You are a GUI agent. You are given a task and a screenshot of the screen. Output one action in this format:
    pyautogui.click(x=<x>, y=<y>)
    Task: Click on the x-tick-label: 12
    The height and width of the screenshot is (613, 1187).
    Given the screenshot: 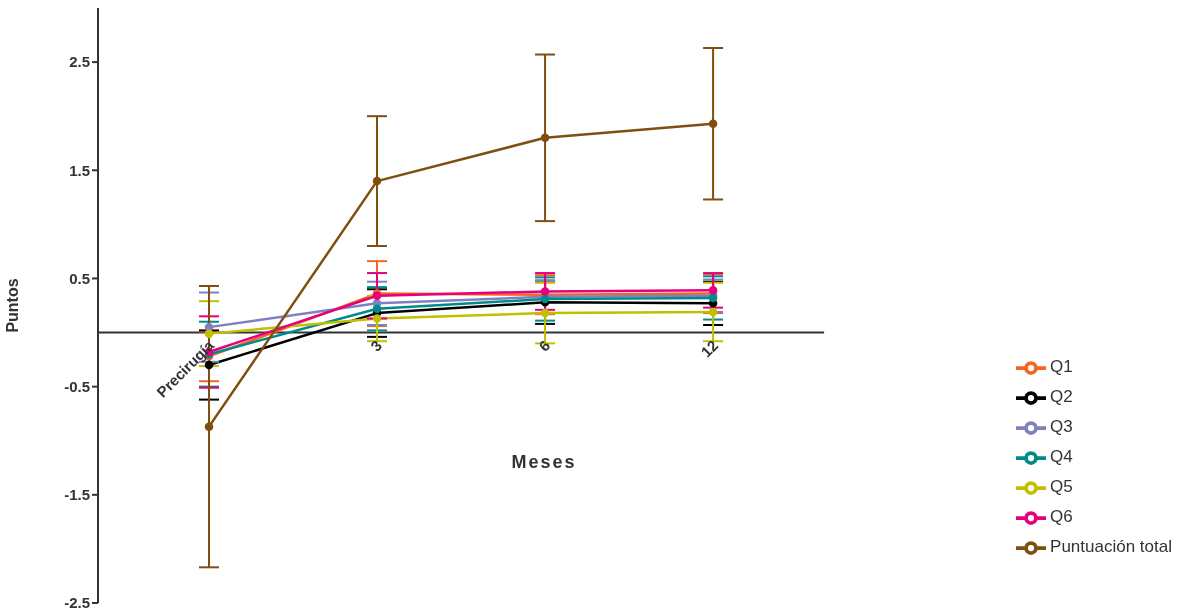 What is the action you would take?
    pyautogui.click(x=709, y=348)
    